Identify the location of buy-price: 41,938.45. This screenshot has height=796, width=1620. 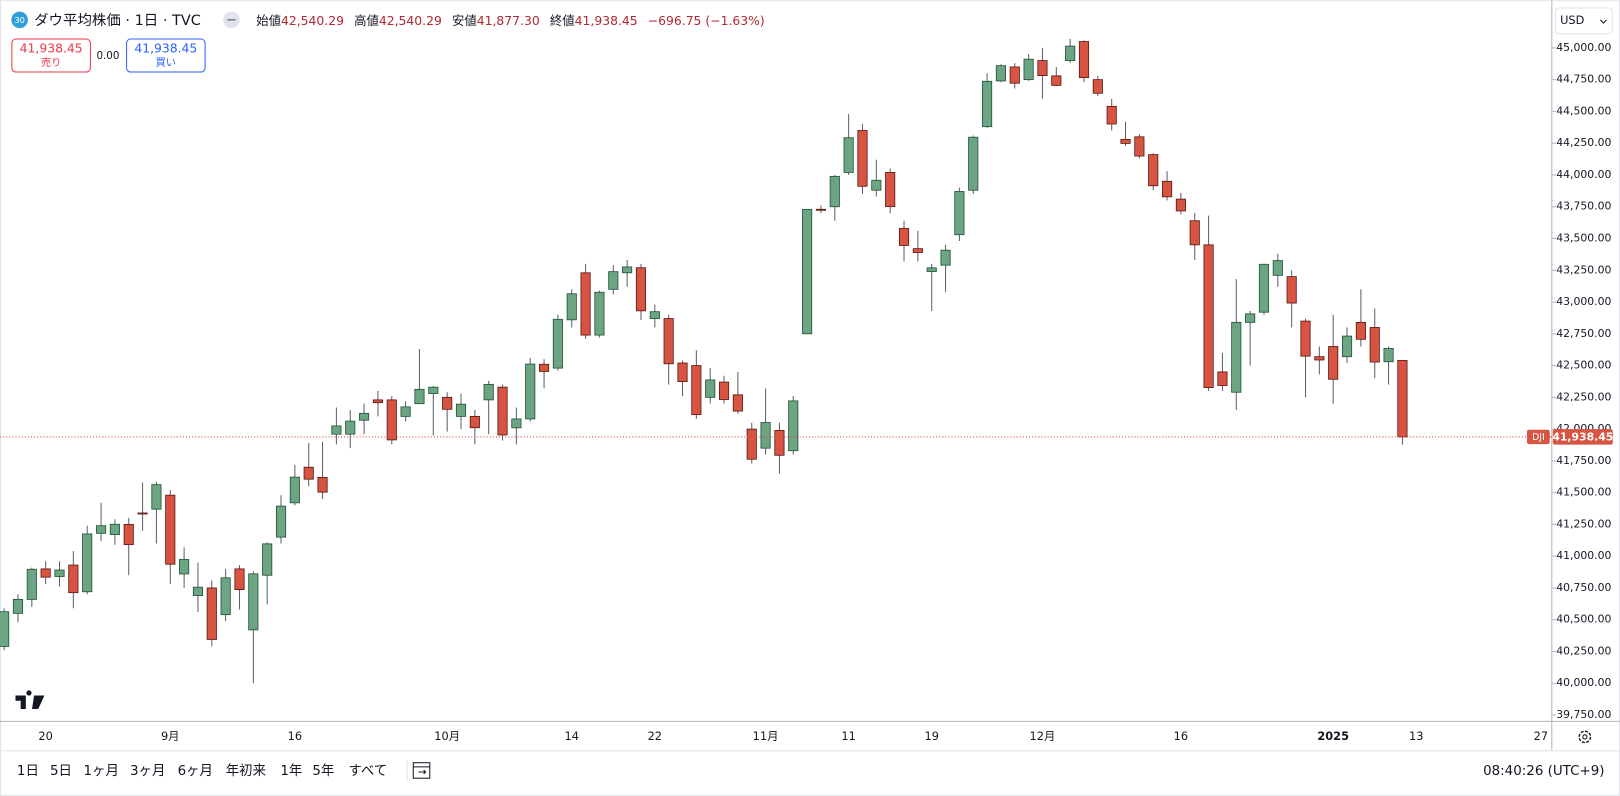
(165, 47).